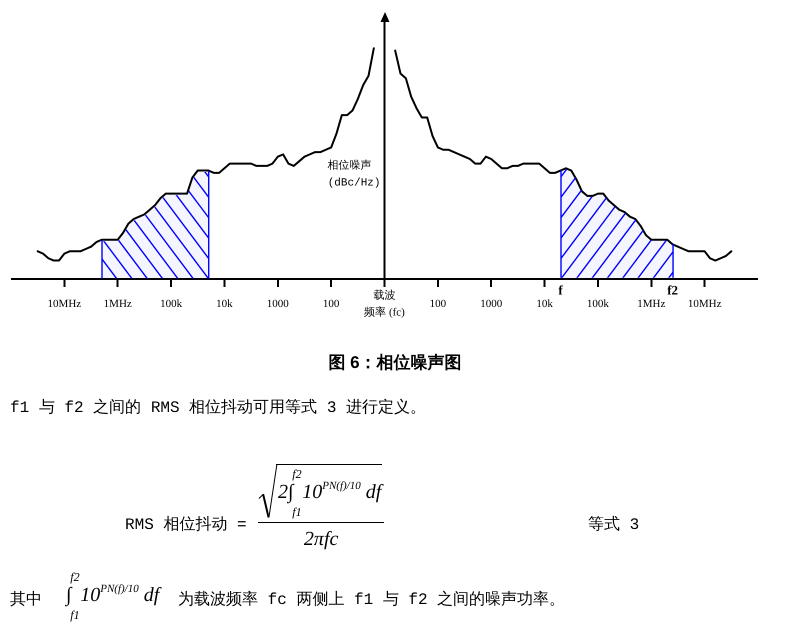 The image size is (805, 633). I want to click on text: RMS 相位抖动 =, so click(186, 525).